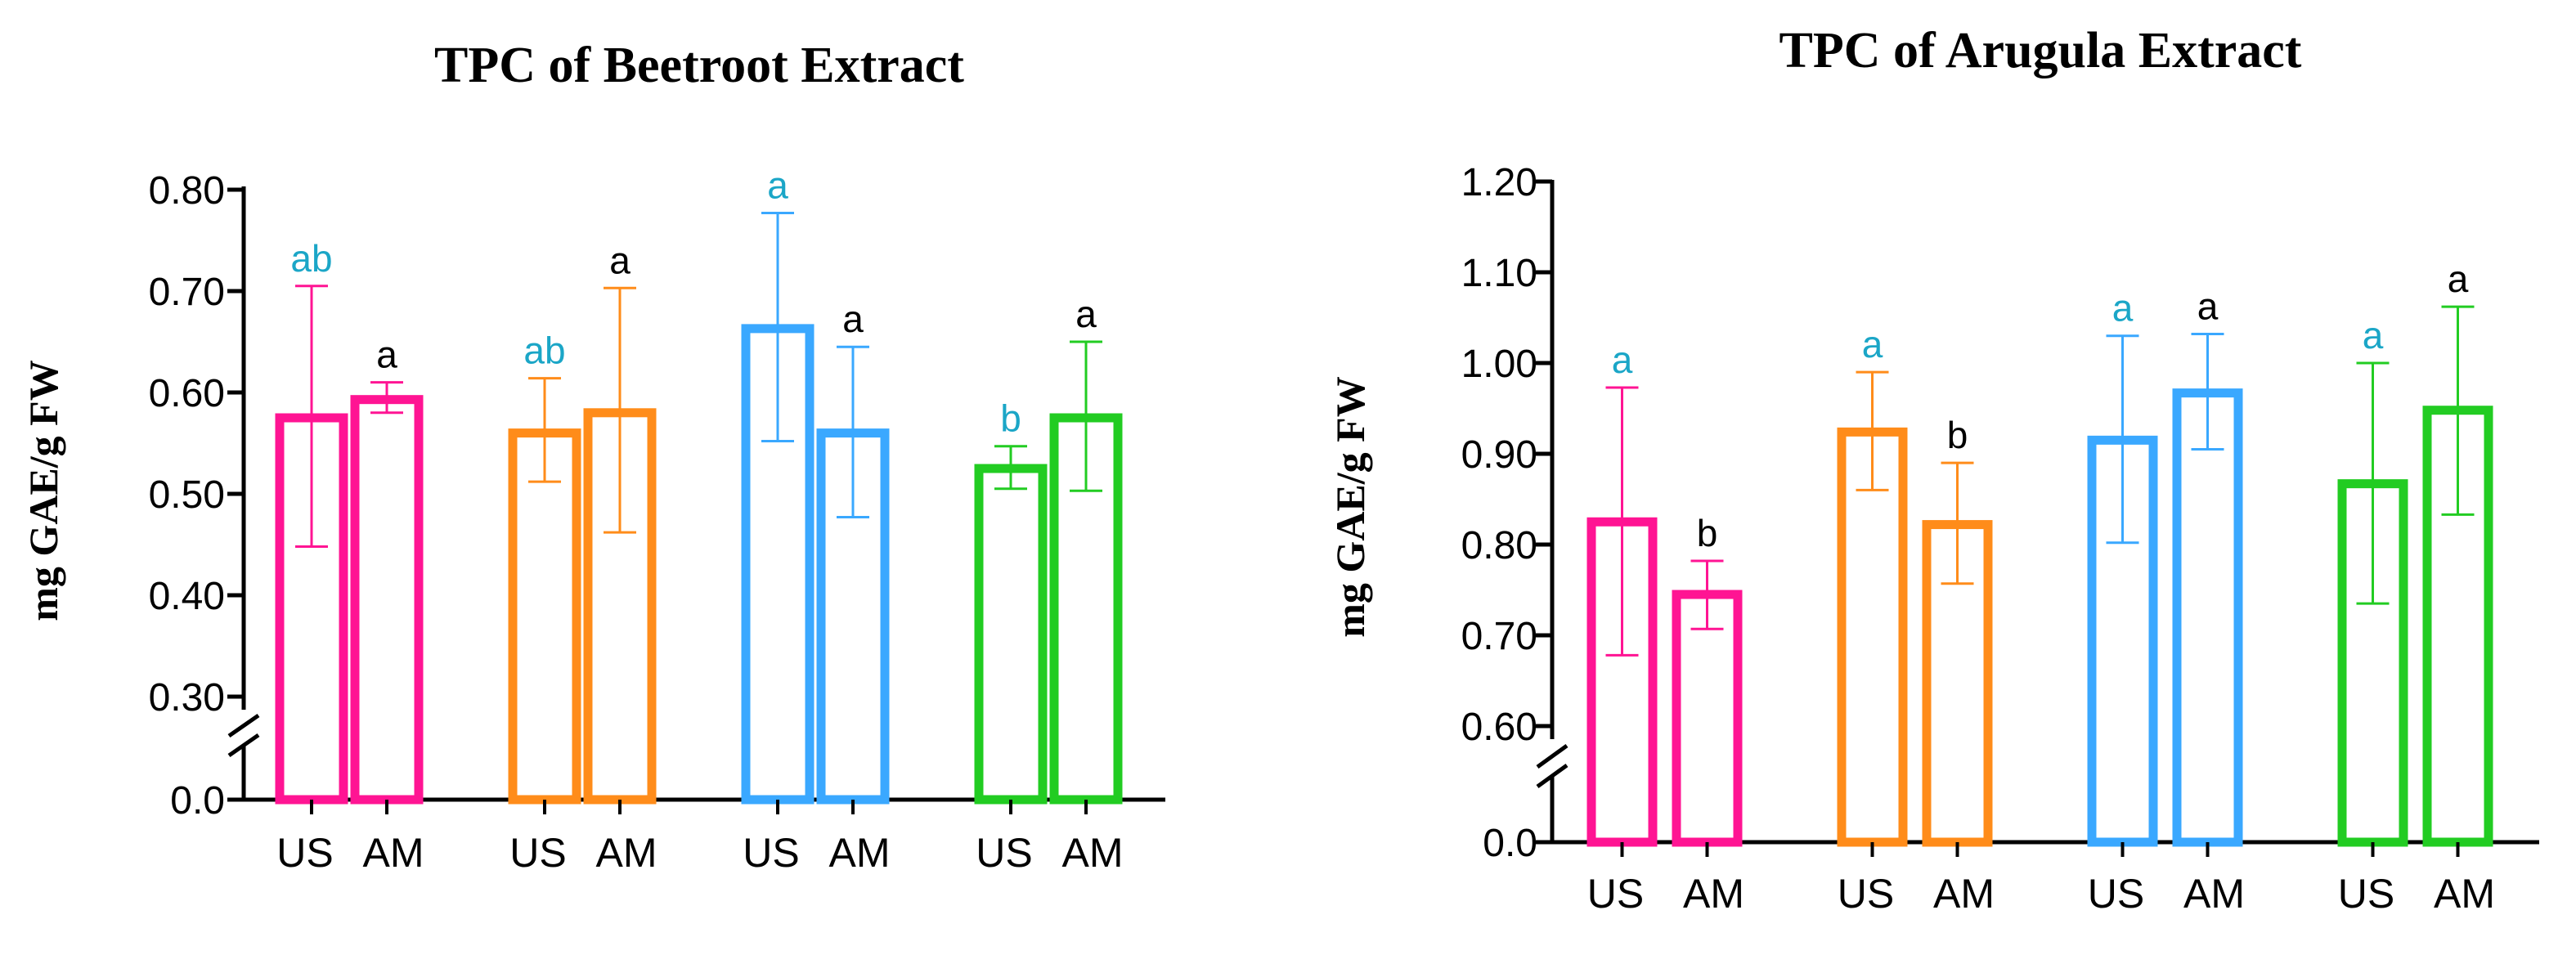 The height and width of the screenshot is (955, 2576). I want to click on y-tick-label: 1.00, so click(1499, 364).